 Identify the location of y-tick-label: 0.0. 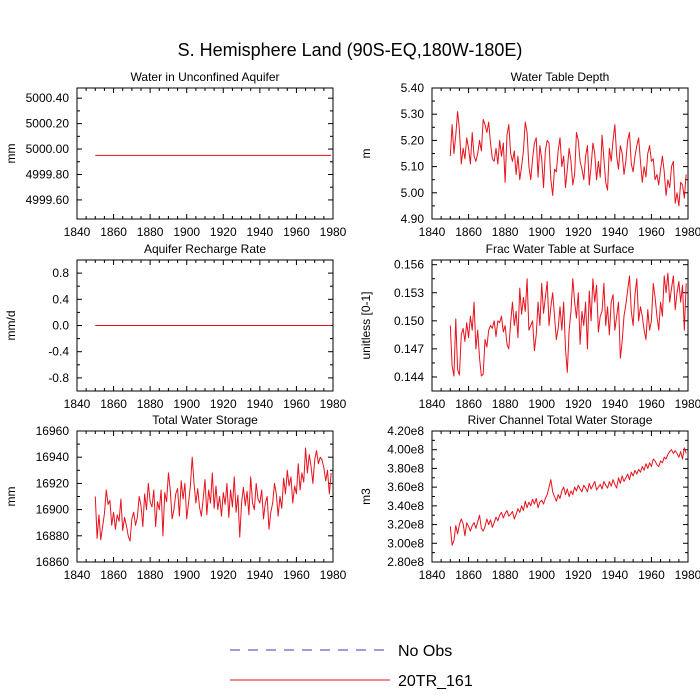
(60, 326).